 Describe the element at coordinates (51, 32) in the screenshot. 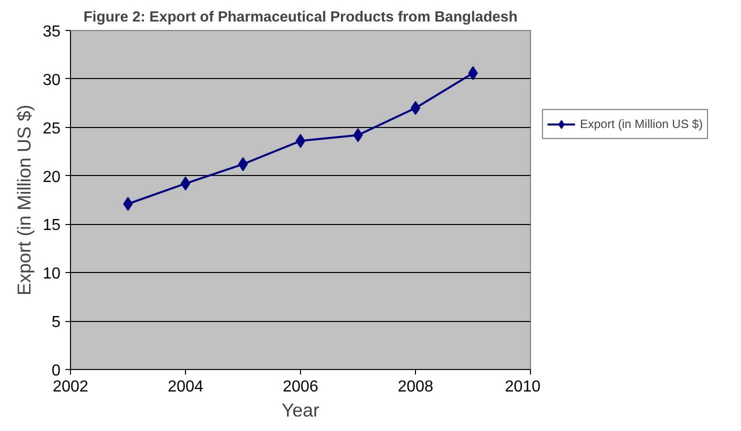

I see `y-tick-label: 35` at that location.